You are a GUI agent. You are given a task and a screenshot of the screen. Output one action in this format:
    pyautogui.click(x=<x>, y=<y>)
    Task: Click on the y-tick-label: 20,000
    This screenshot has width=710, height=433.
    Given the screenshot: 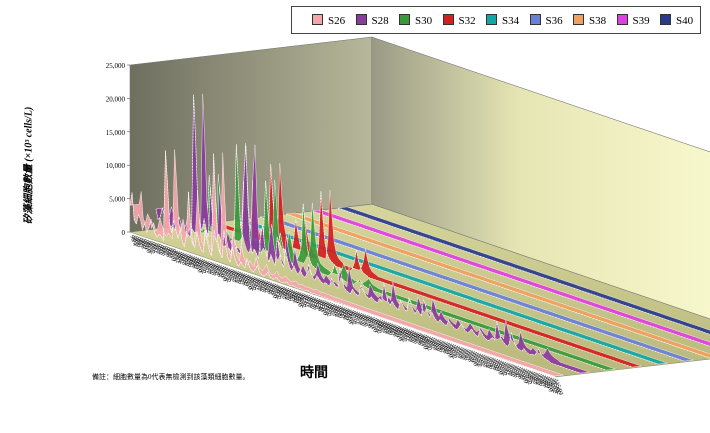 What is the action you would take?
    pyautogui.click(x=116, y=99)
    